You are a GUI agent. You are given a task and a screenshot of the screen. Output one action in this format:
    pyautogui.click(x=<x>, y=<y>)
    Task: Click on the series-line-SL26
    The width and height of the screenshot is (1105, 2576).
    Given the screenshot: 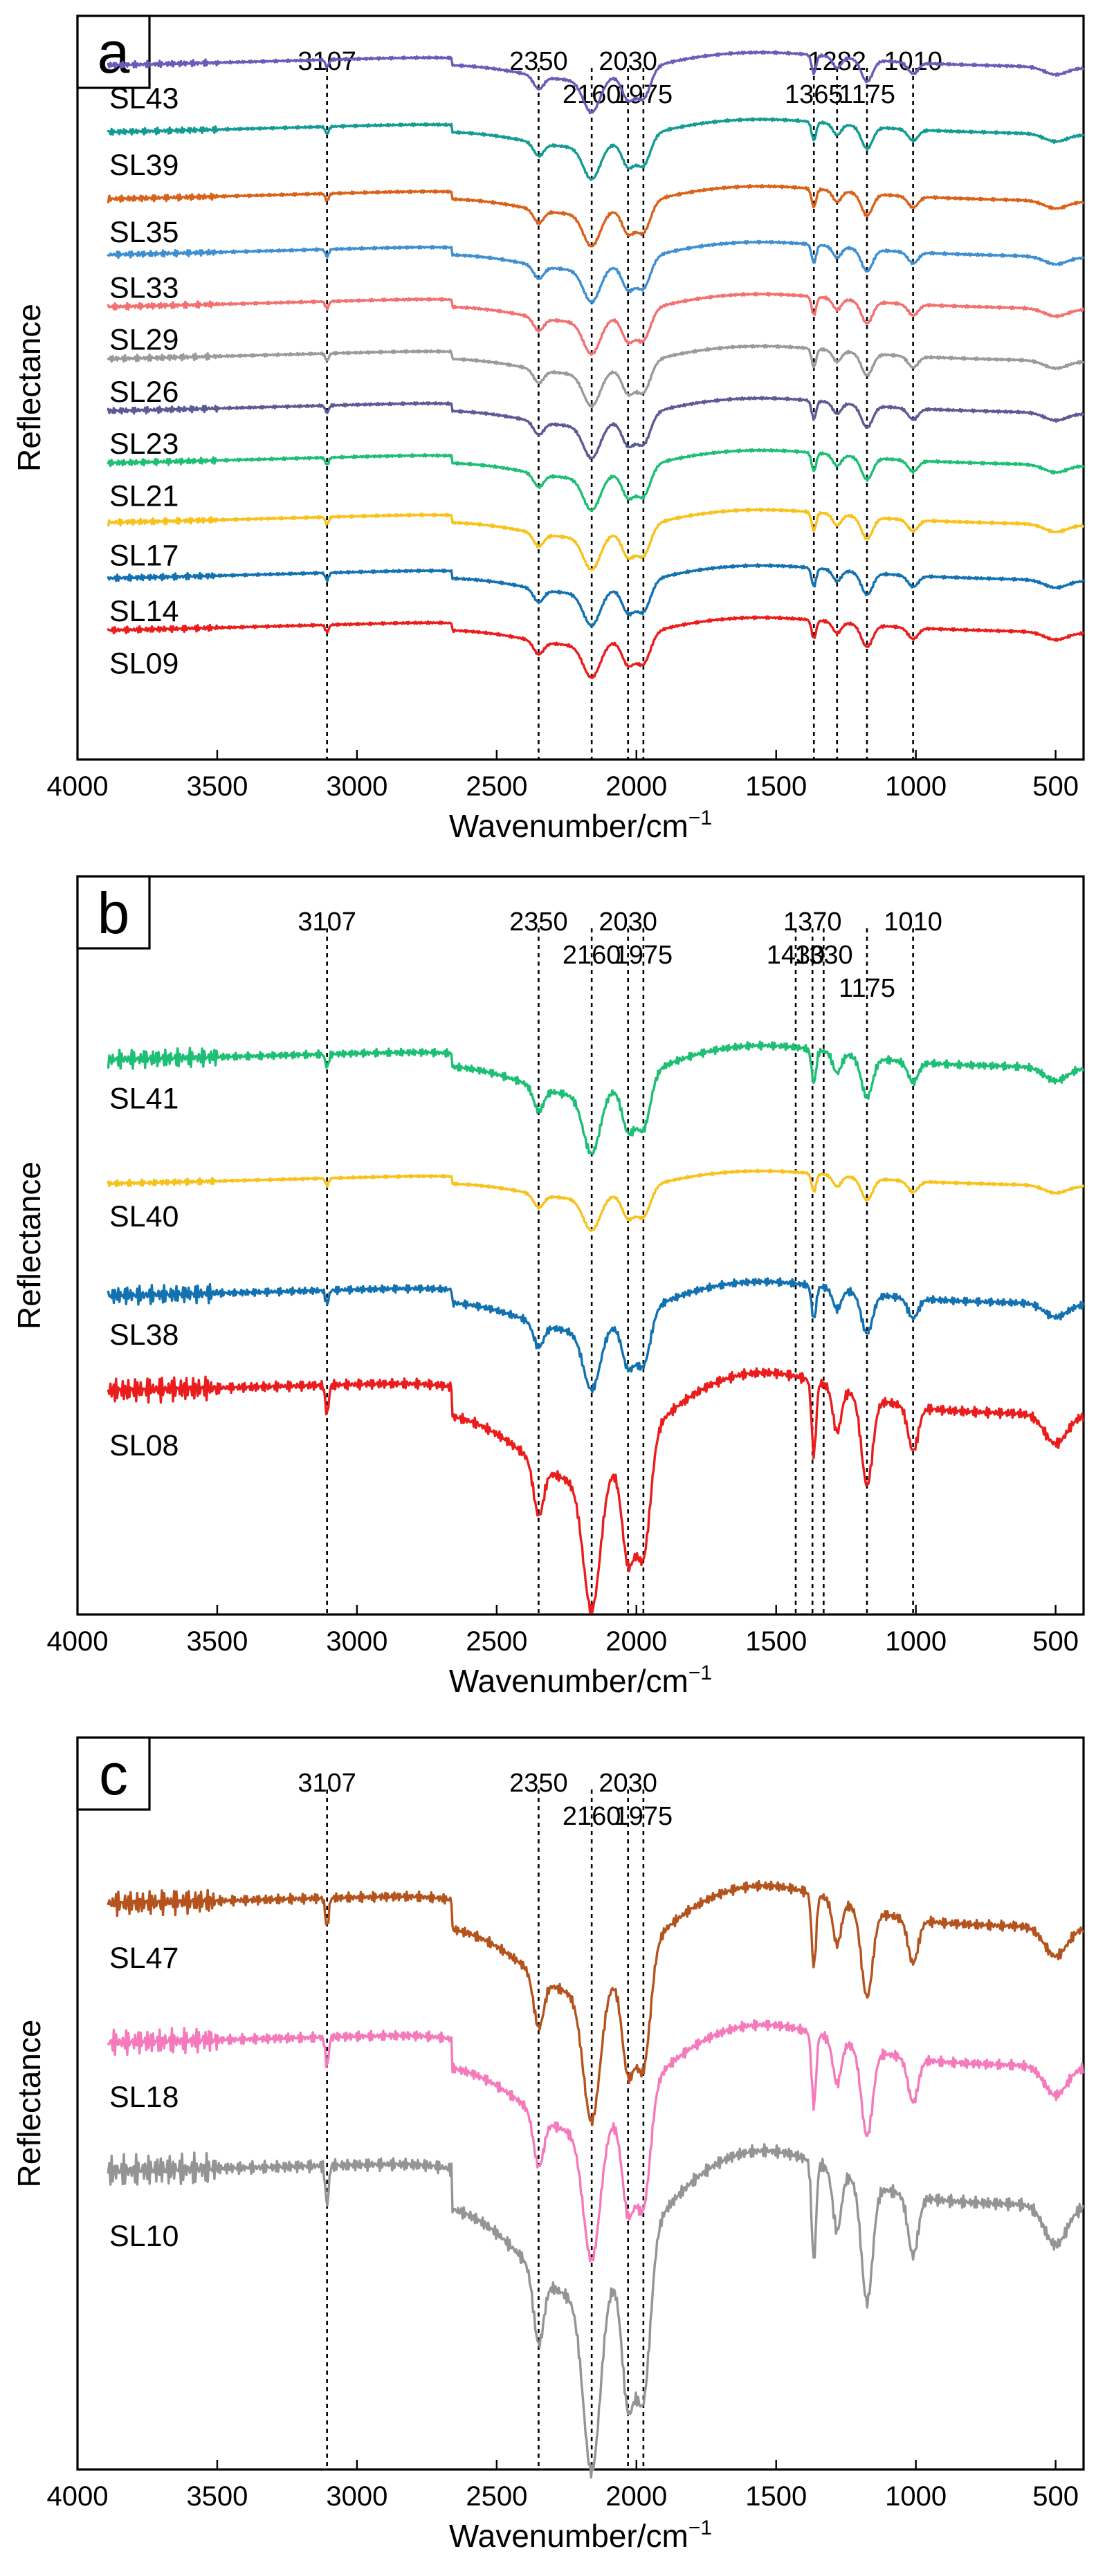 What is the action you would take?
    pyautogui.click(x=595, y=376)
    